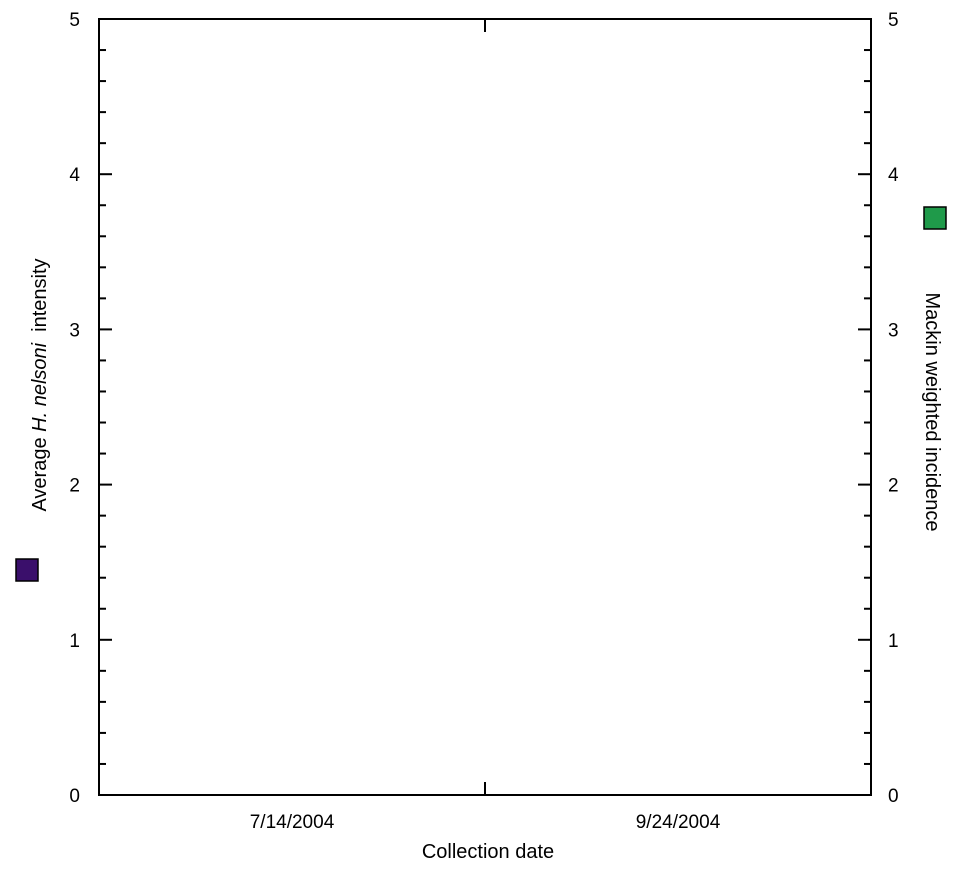 The image size is (962, 872). I want to click on left-y-title-suffix: intensity, so click(40, 300).